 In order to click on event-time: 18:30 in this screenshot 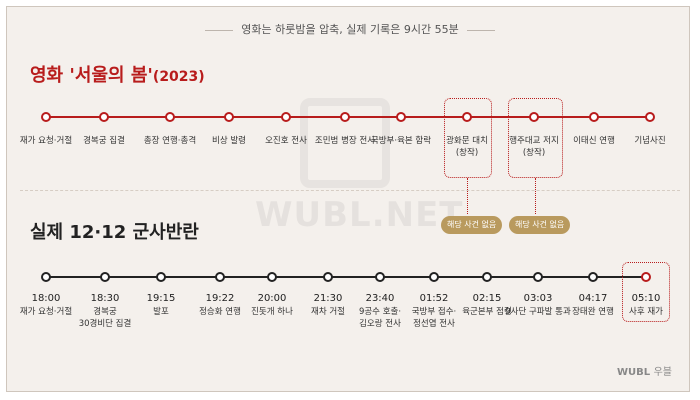, I will do `click(105, 298)`.